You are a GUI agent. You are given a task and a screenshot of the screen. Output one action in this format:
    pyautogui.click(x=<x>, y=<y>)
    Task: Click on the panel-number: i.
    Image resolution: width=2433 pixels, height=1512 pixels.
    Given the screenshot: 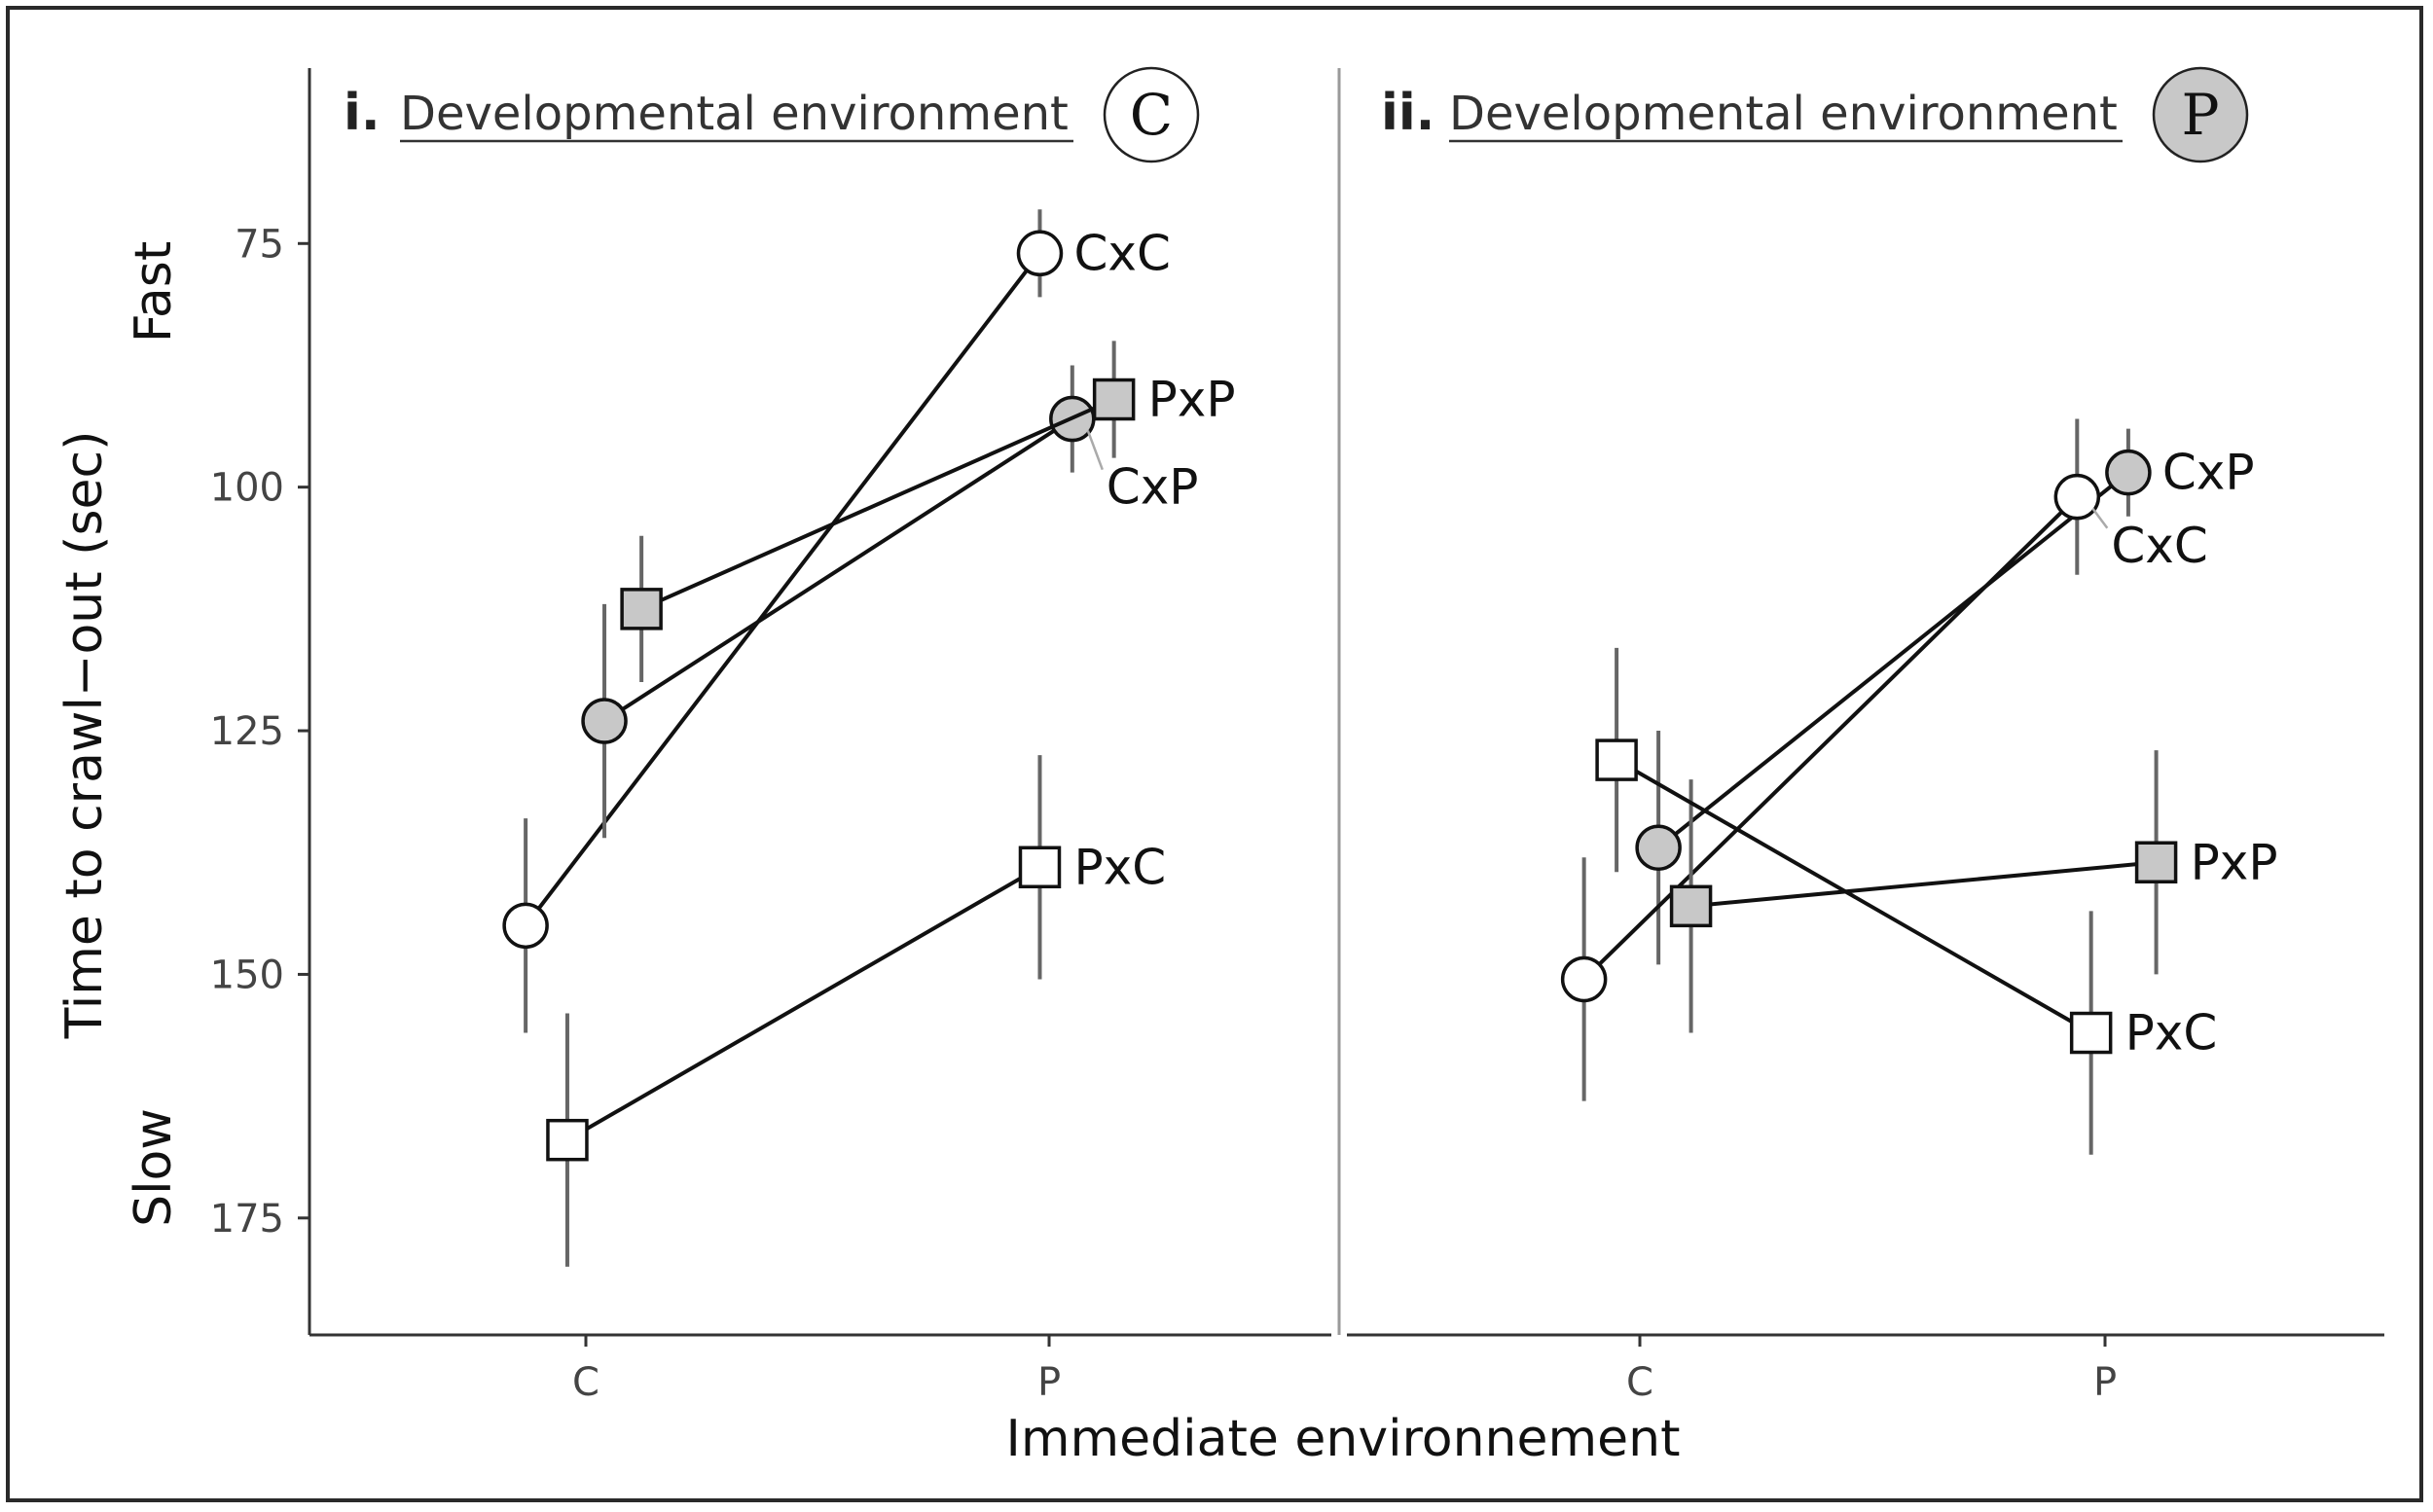 What is the action you would take?
    pyautogui.click(x=362, y=113)
    